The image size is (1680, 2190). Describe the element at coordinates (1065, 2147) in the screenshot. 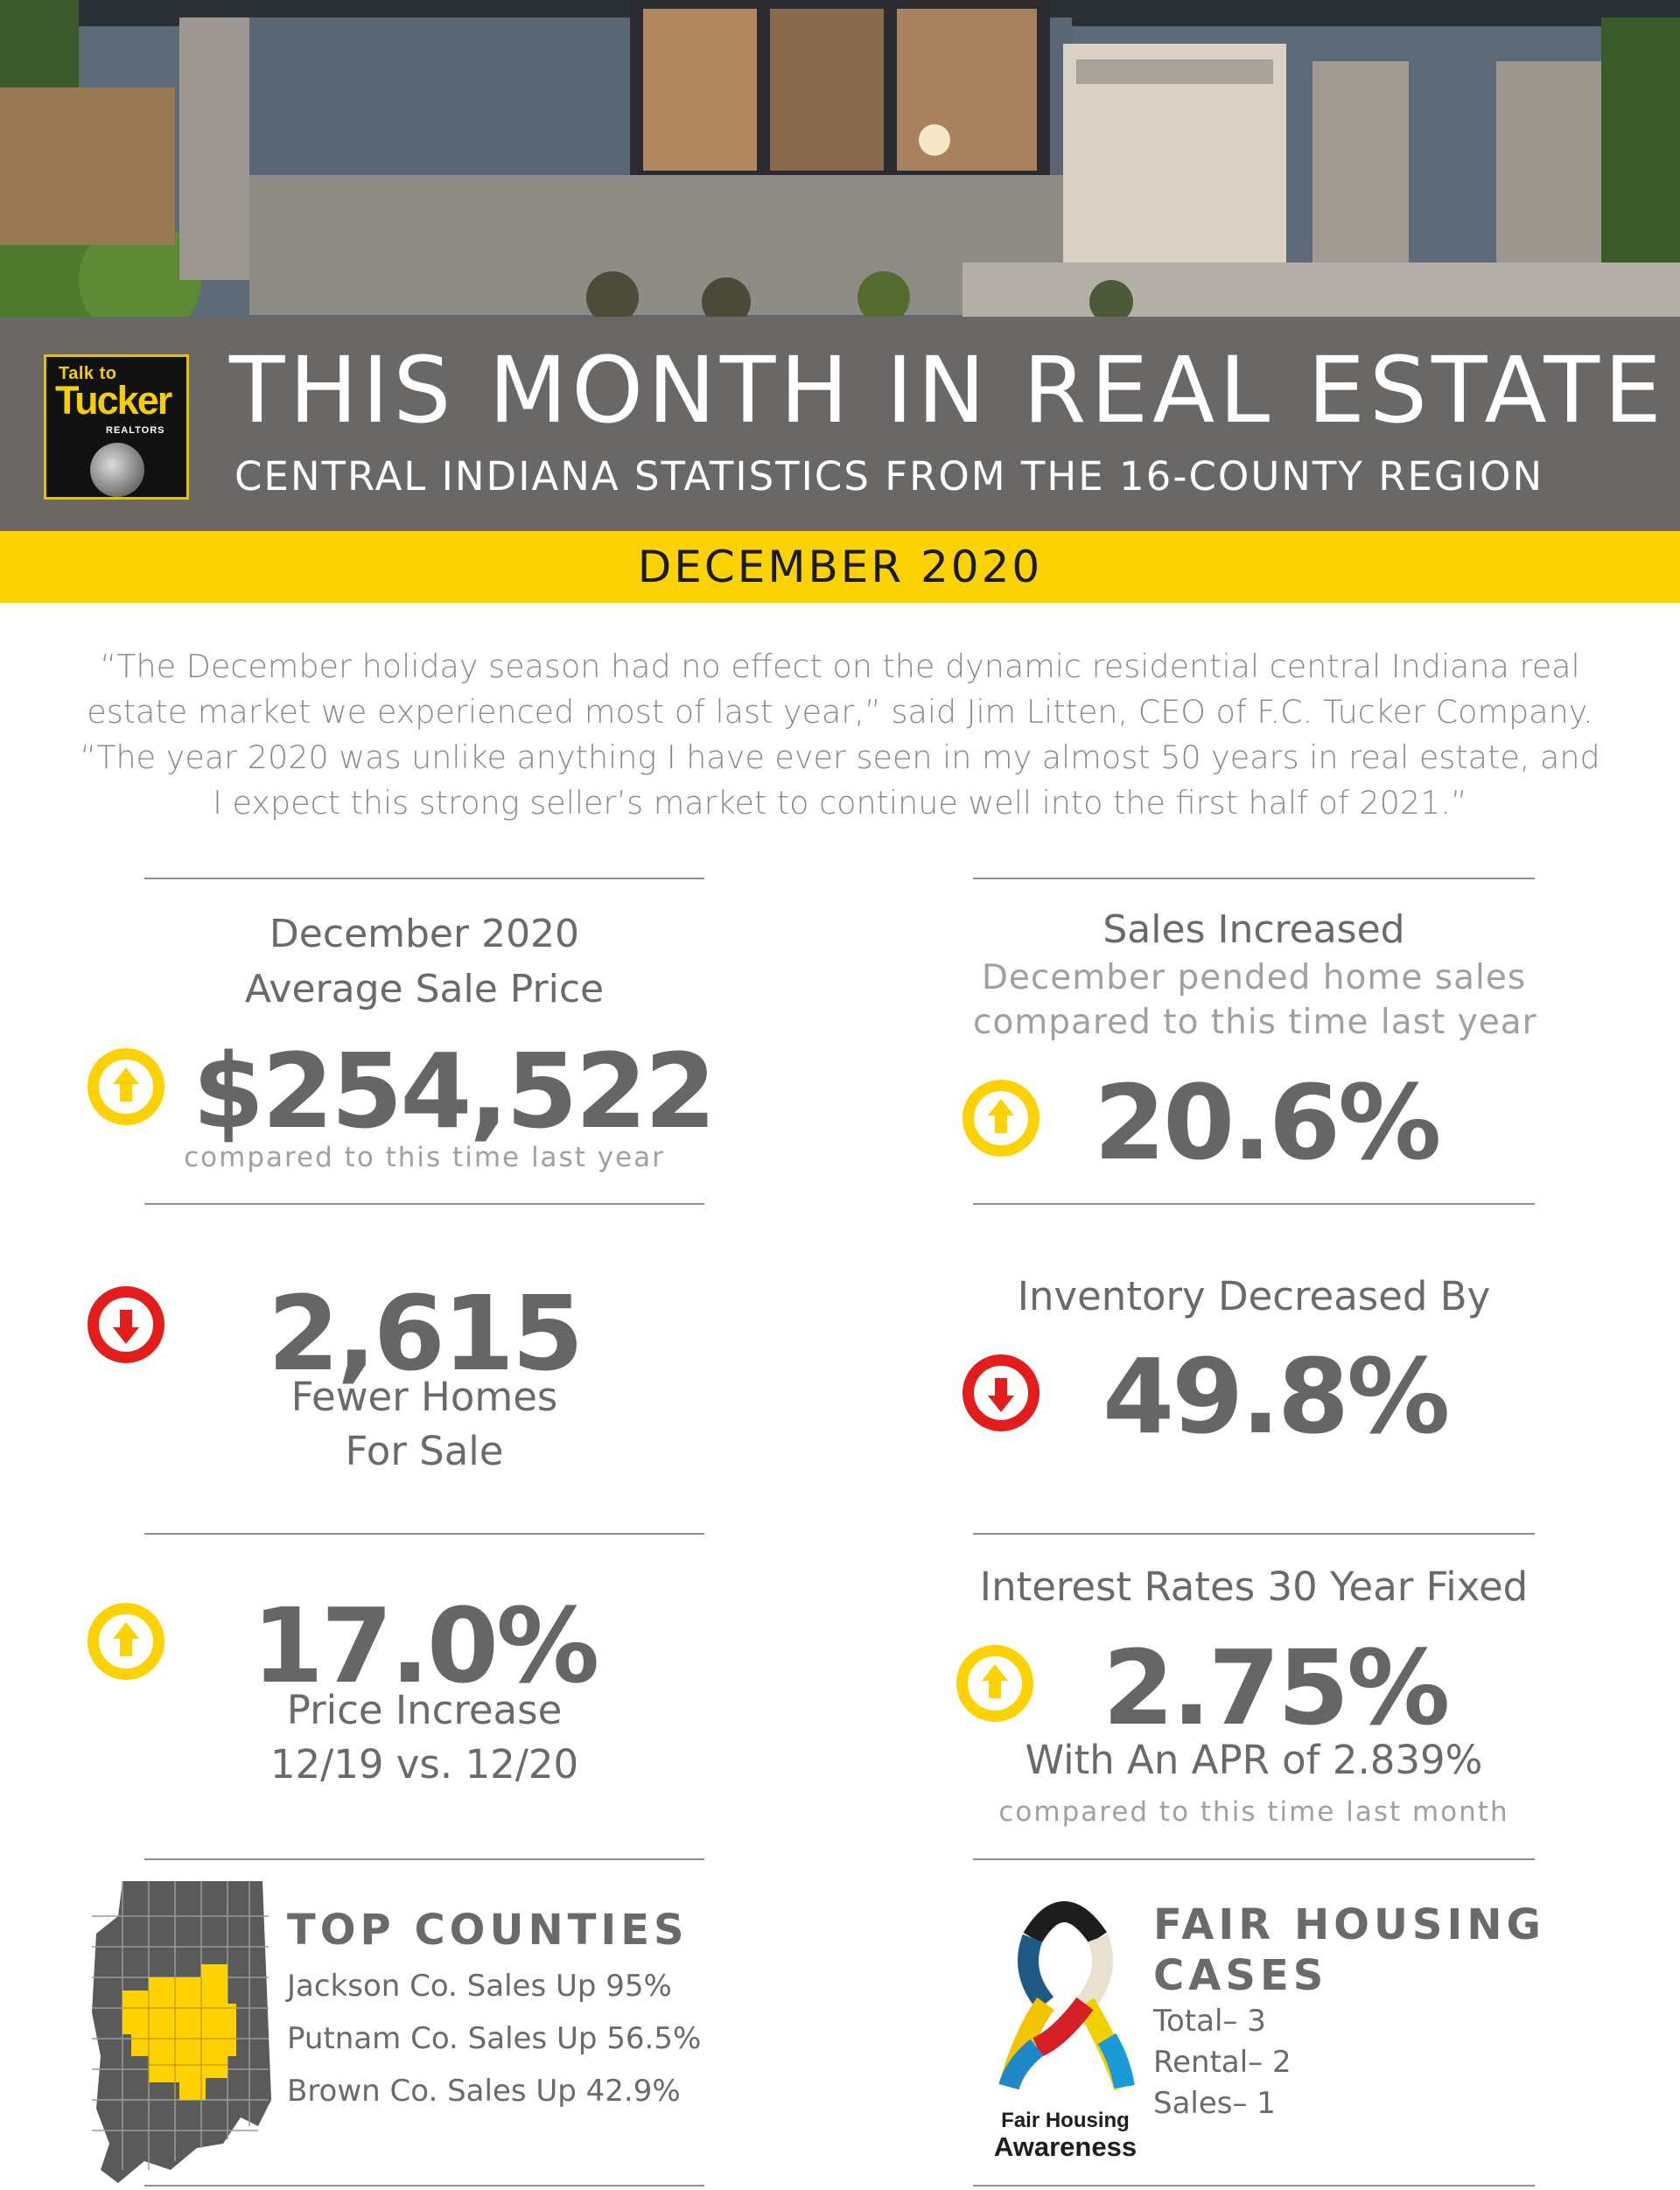

I see `ribbon-label-2: Awareness` at that location.